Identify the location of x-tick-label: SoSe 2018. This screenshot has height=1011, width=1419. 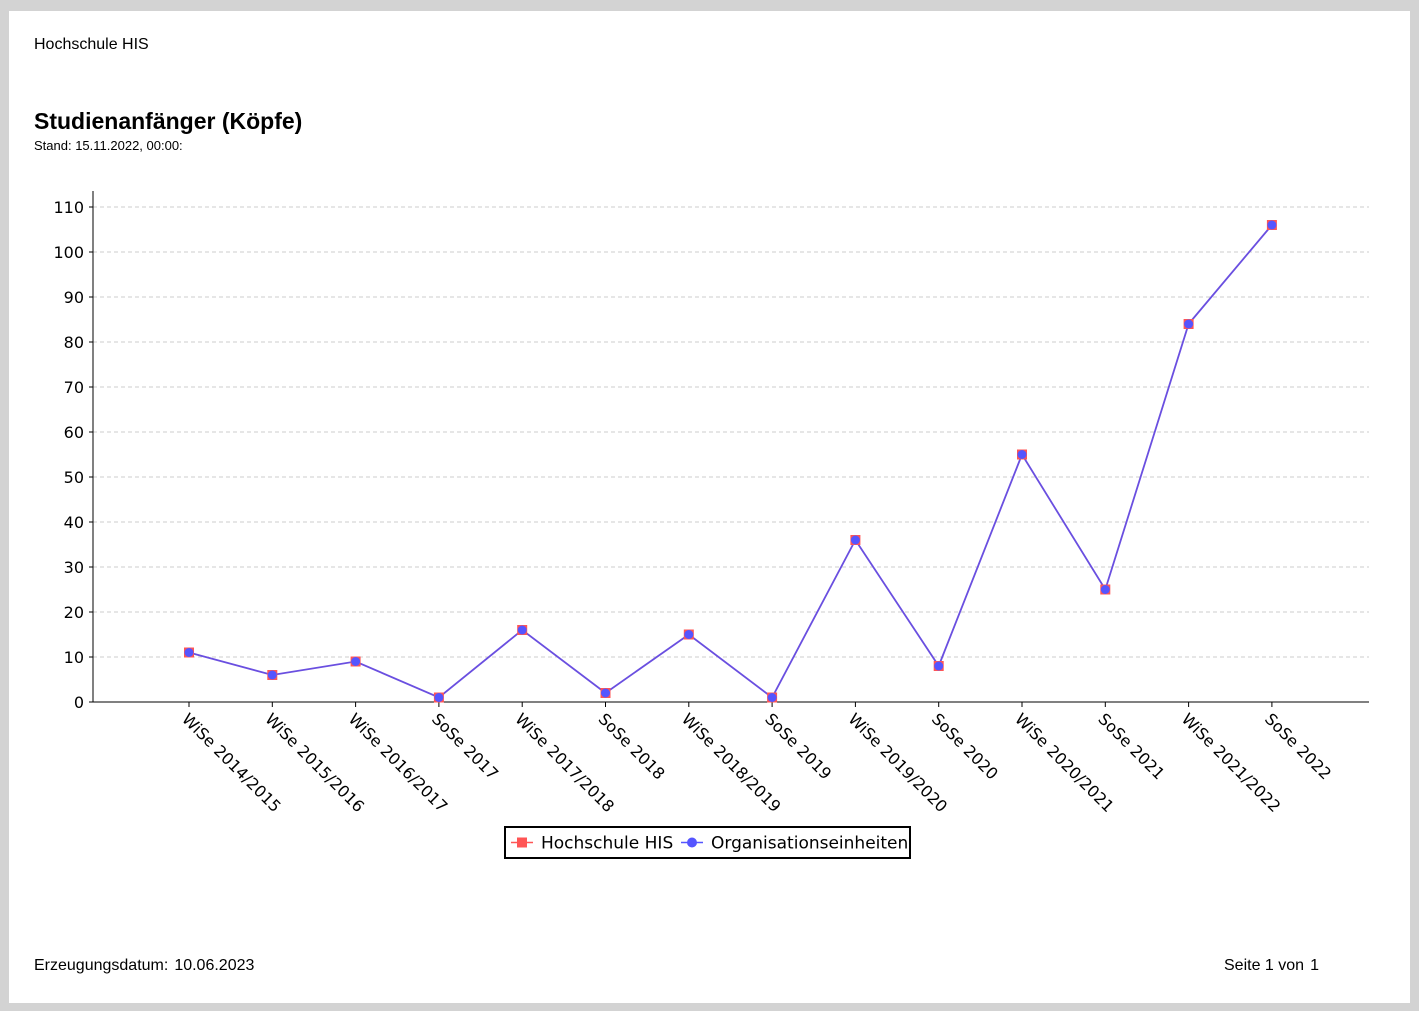
(632, 746).